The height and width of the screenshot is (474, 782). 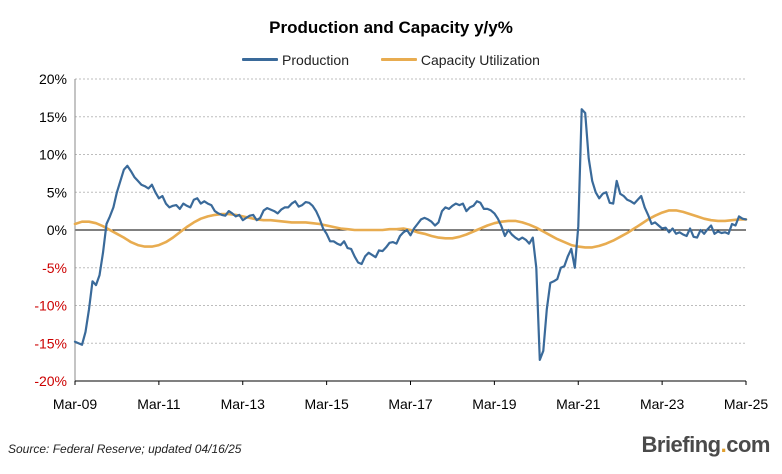 I want to click on y-tick-label: -5%, so click(x=54, y=268).